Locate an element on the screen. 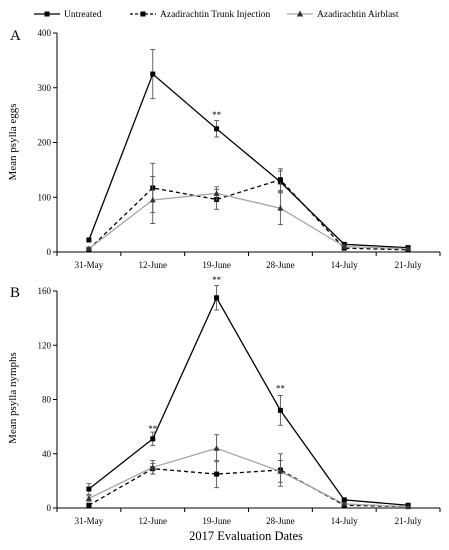 Image resolution: width=449 pixels, height=550 pixels. panel-b-x-tick-label: 31-May is located at coordinates (89, 521).